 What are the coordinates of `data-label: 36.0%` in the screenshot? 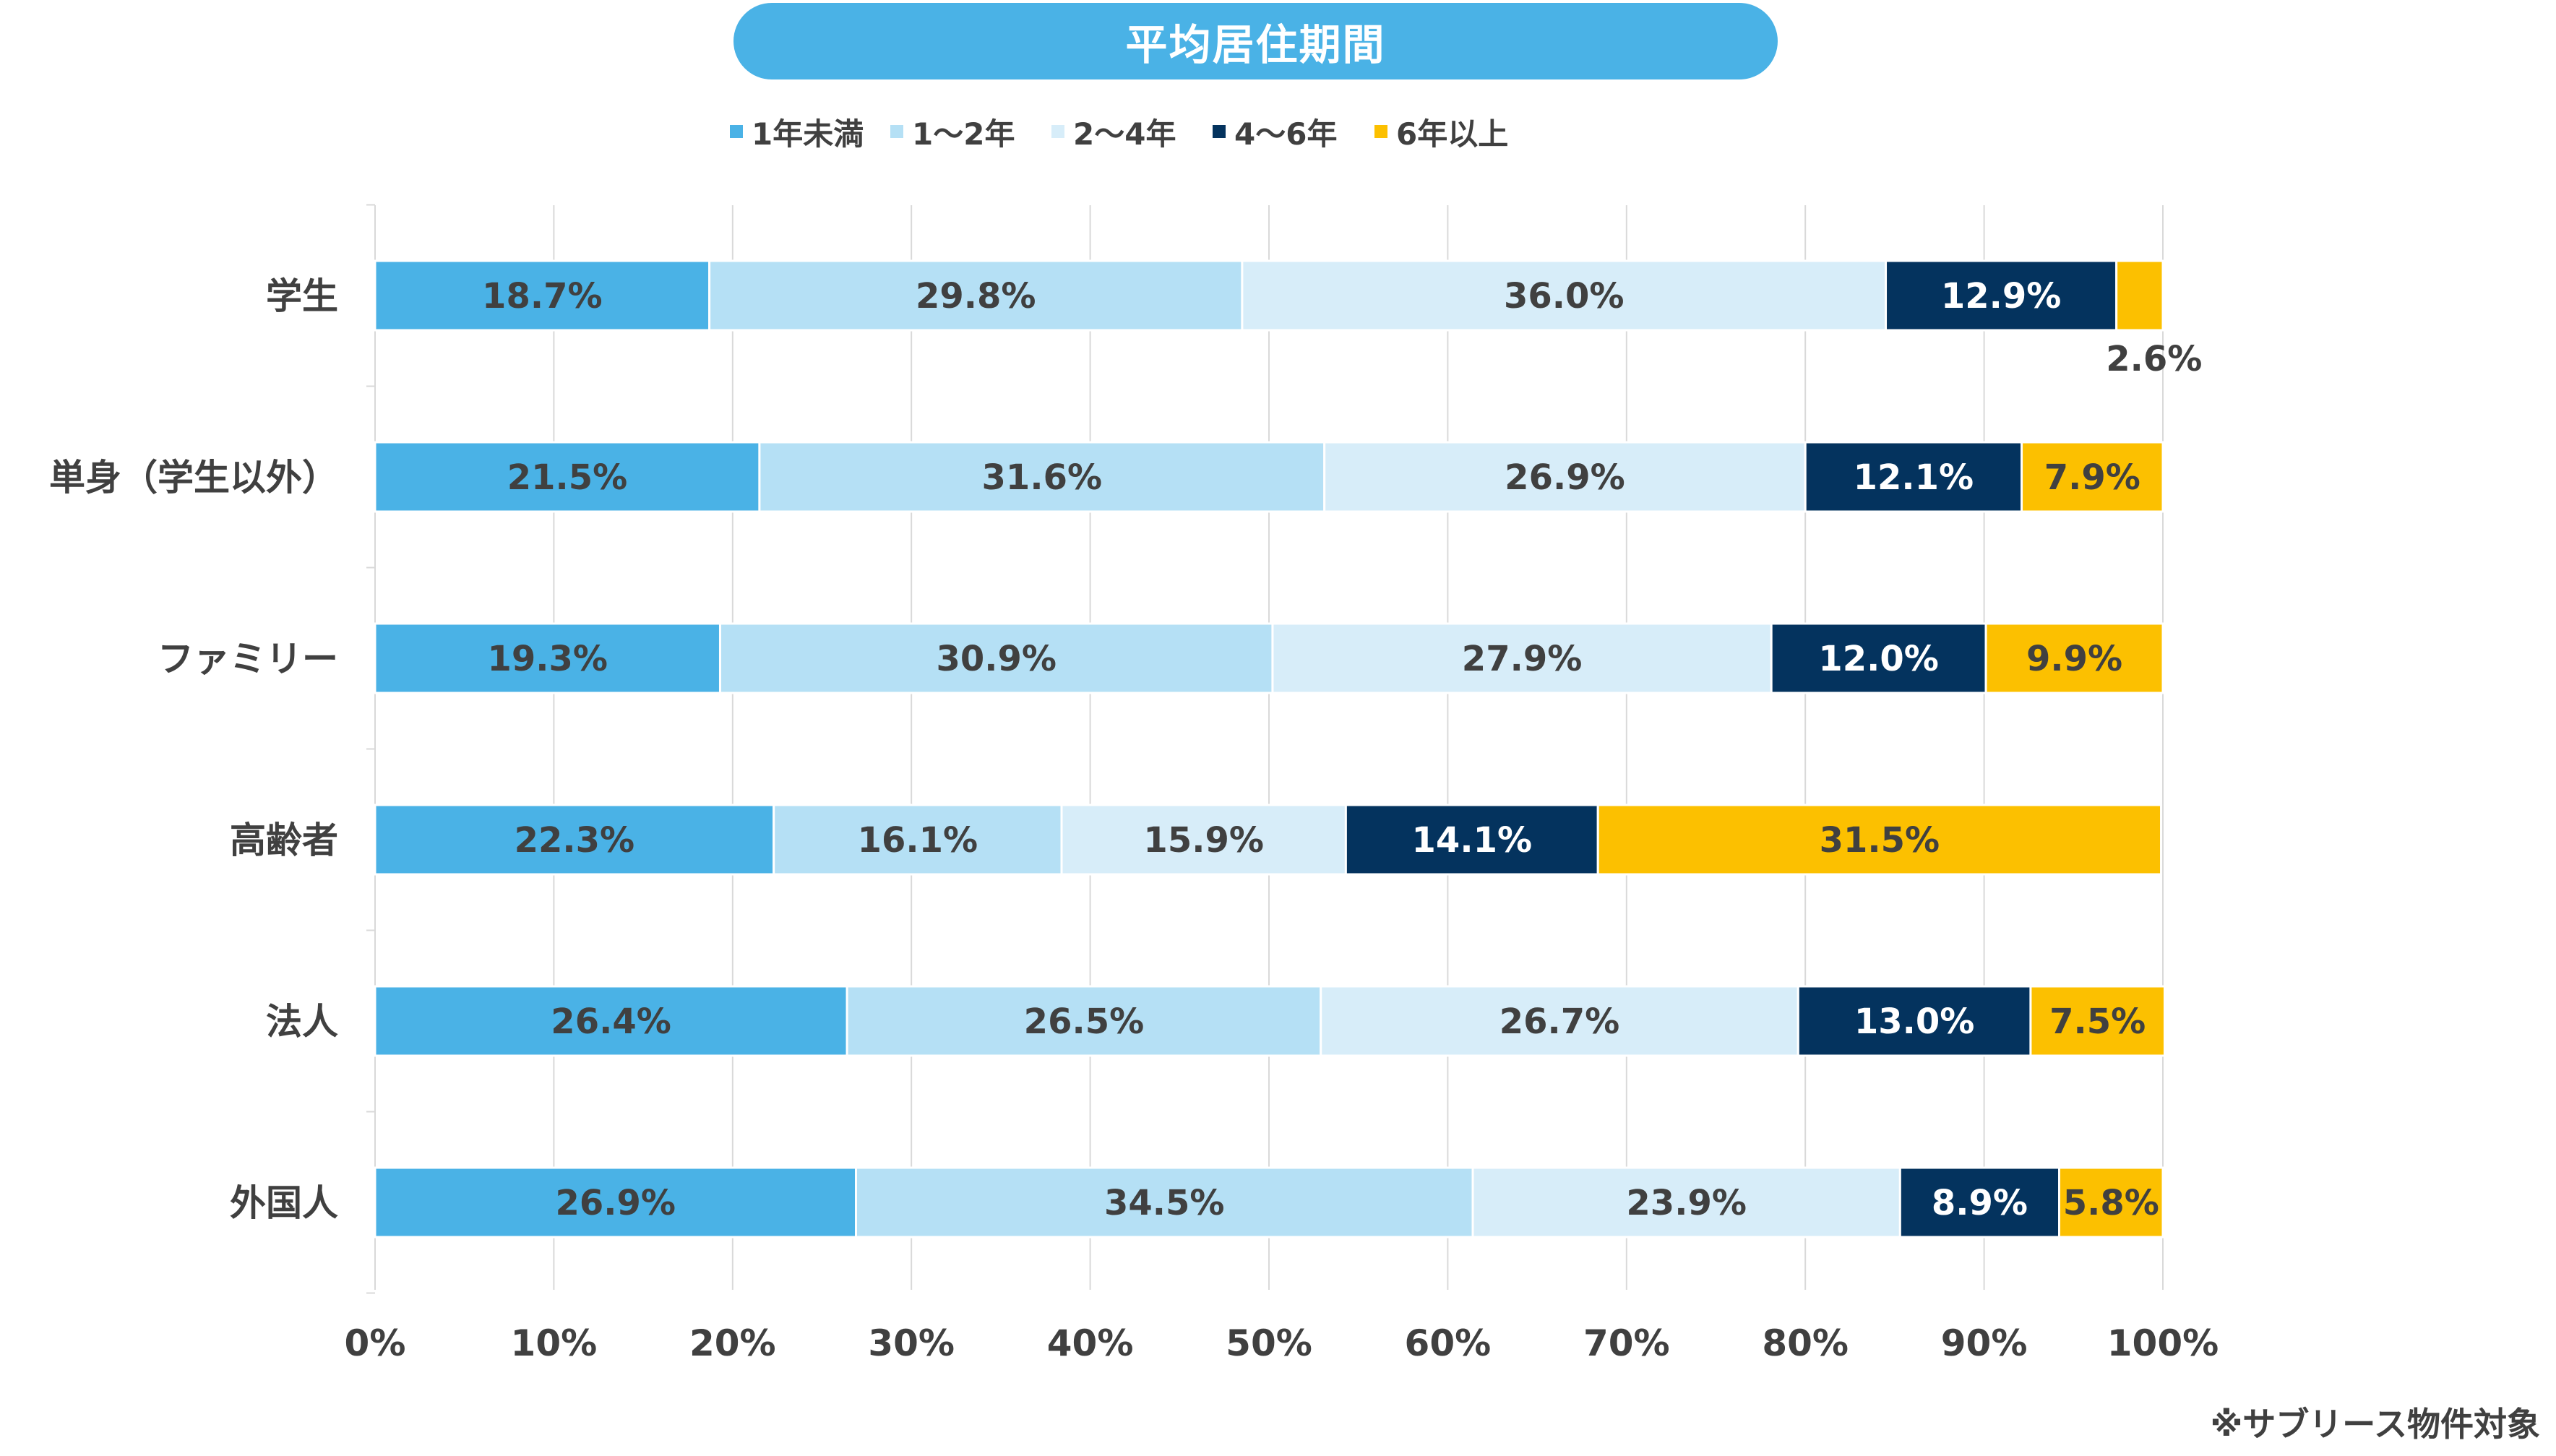 It's located at (1565, 296).